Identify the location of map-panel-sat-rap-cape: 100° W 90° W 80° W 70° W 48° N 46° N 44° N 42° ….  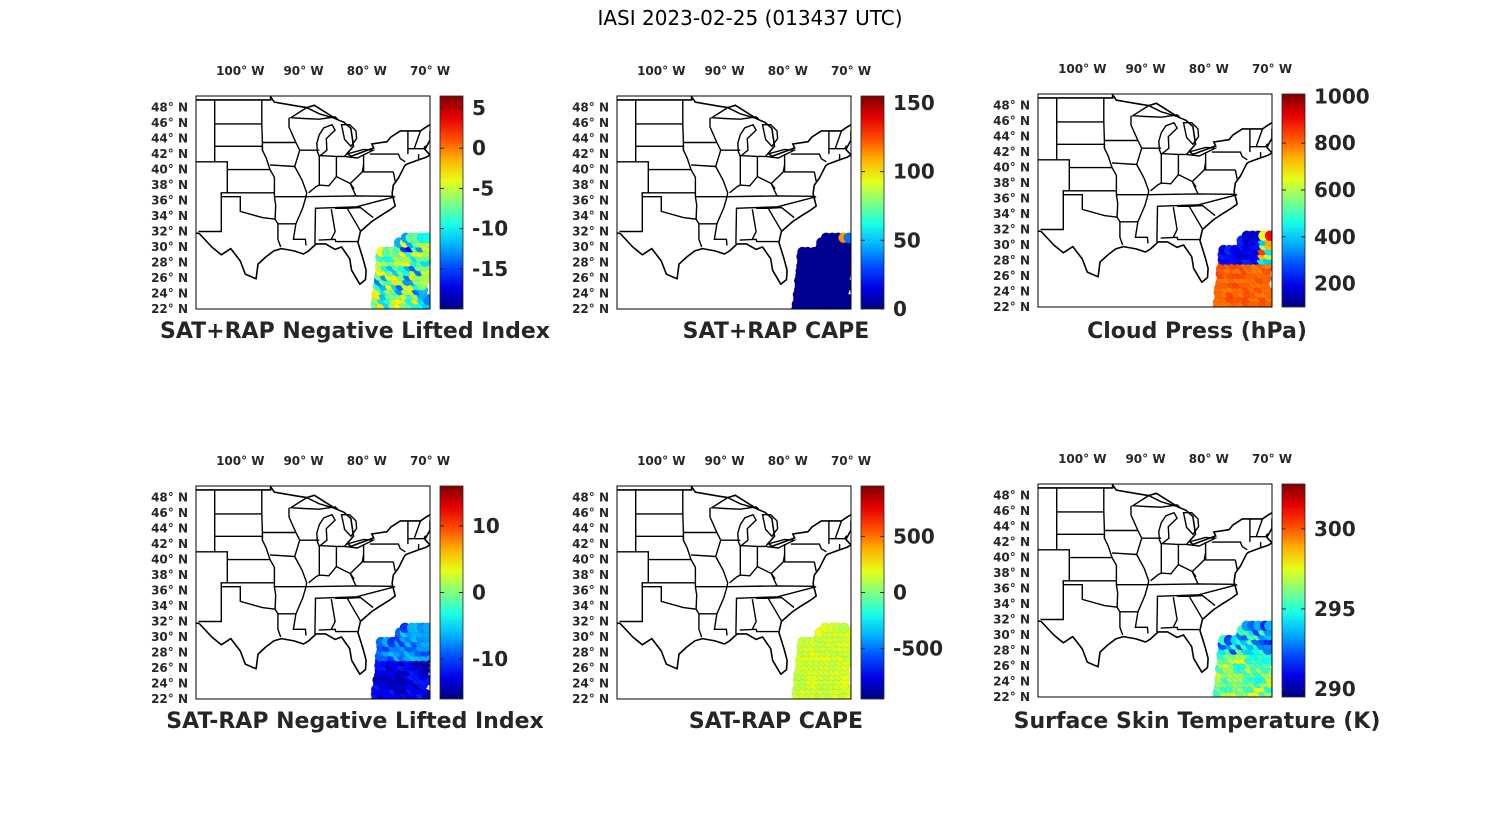
(794, 205).